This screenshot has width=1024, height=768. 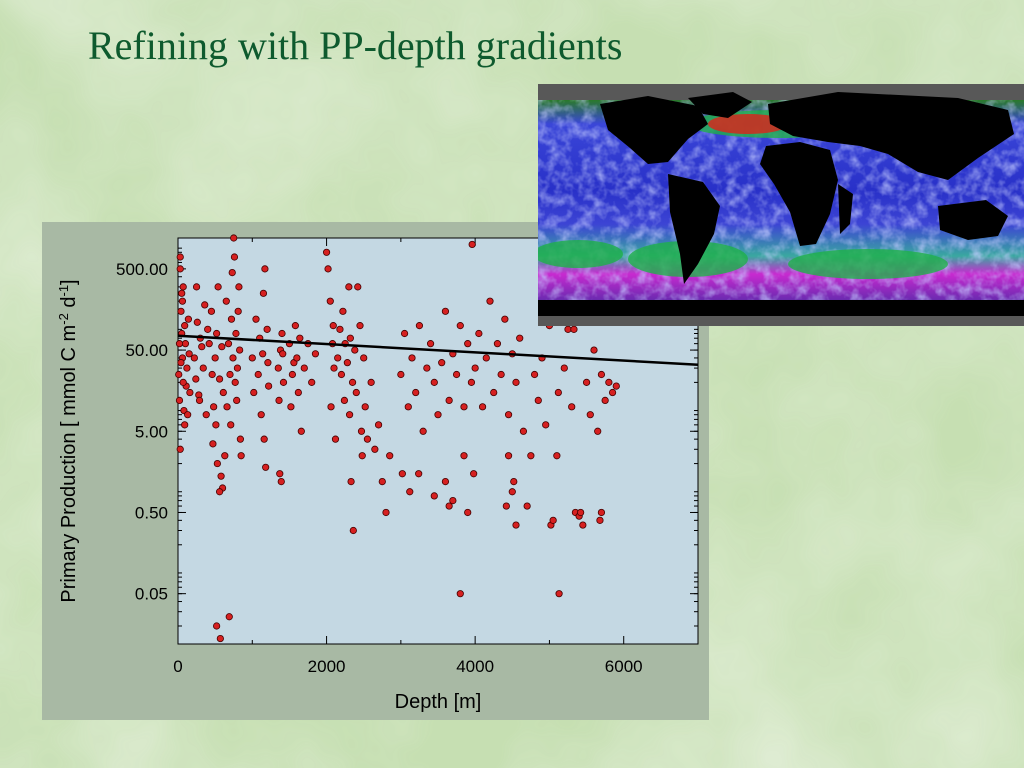 I want to click on y-tick-label: 50.00, so click(x=146, y=350).